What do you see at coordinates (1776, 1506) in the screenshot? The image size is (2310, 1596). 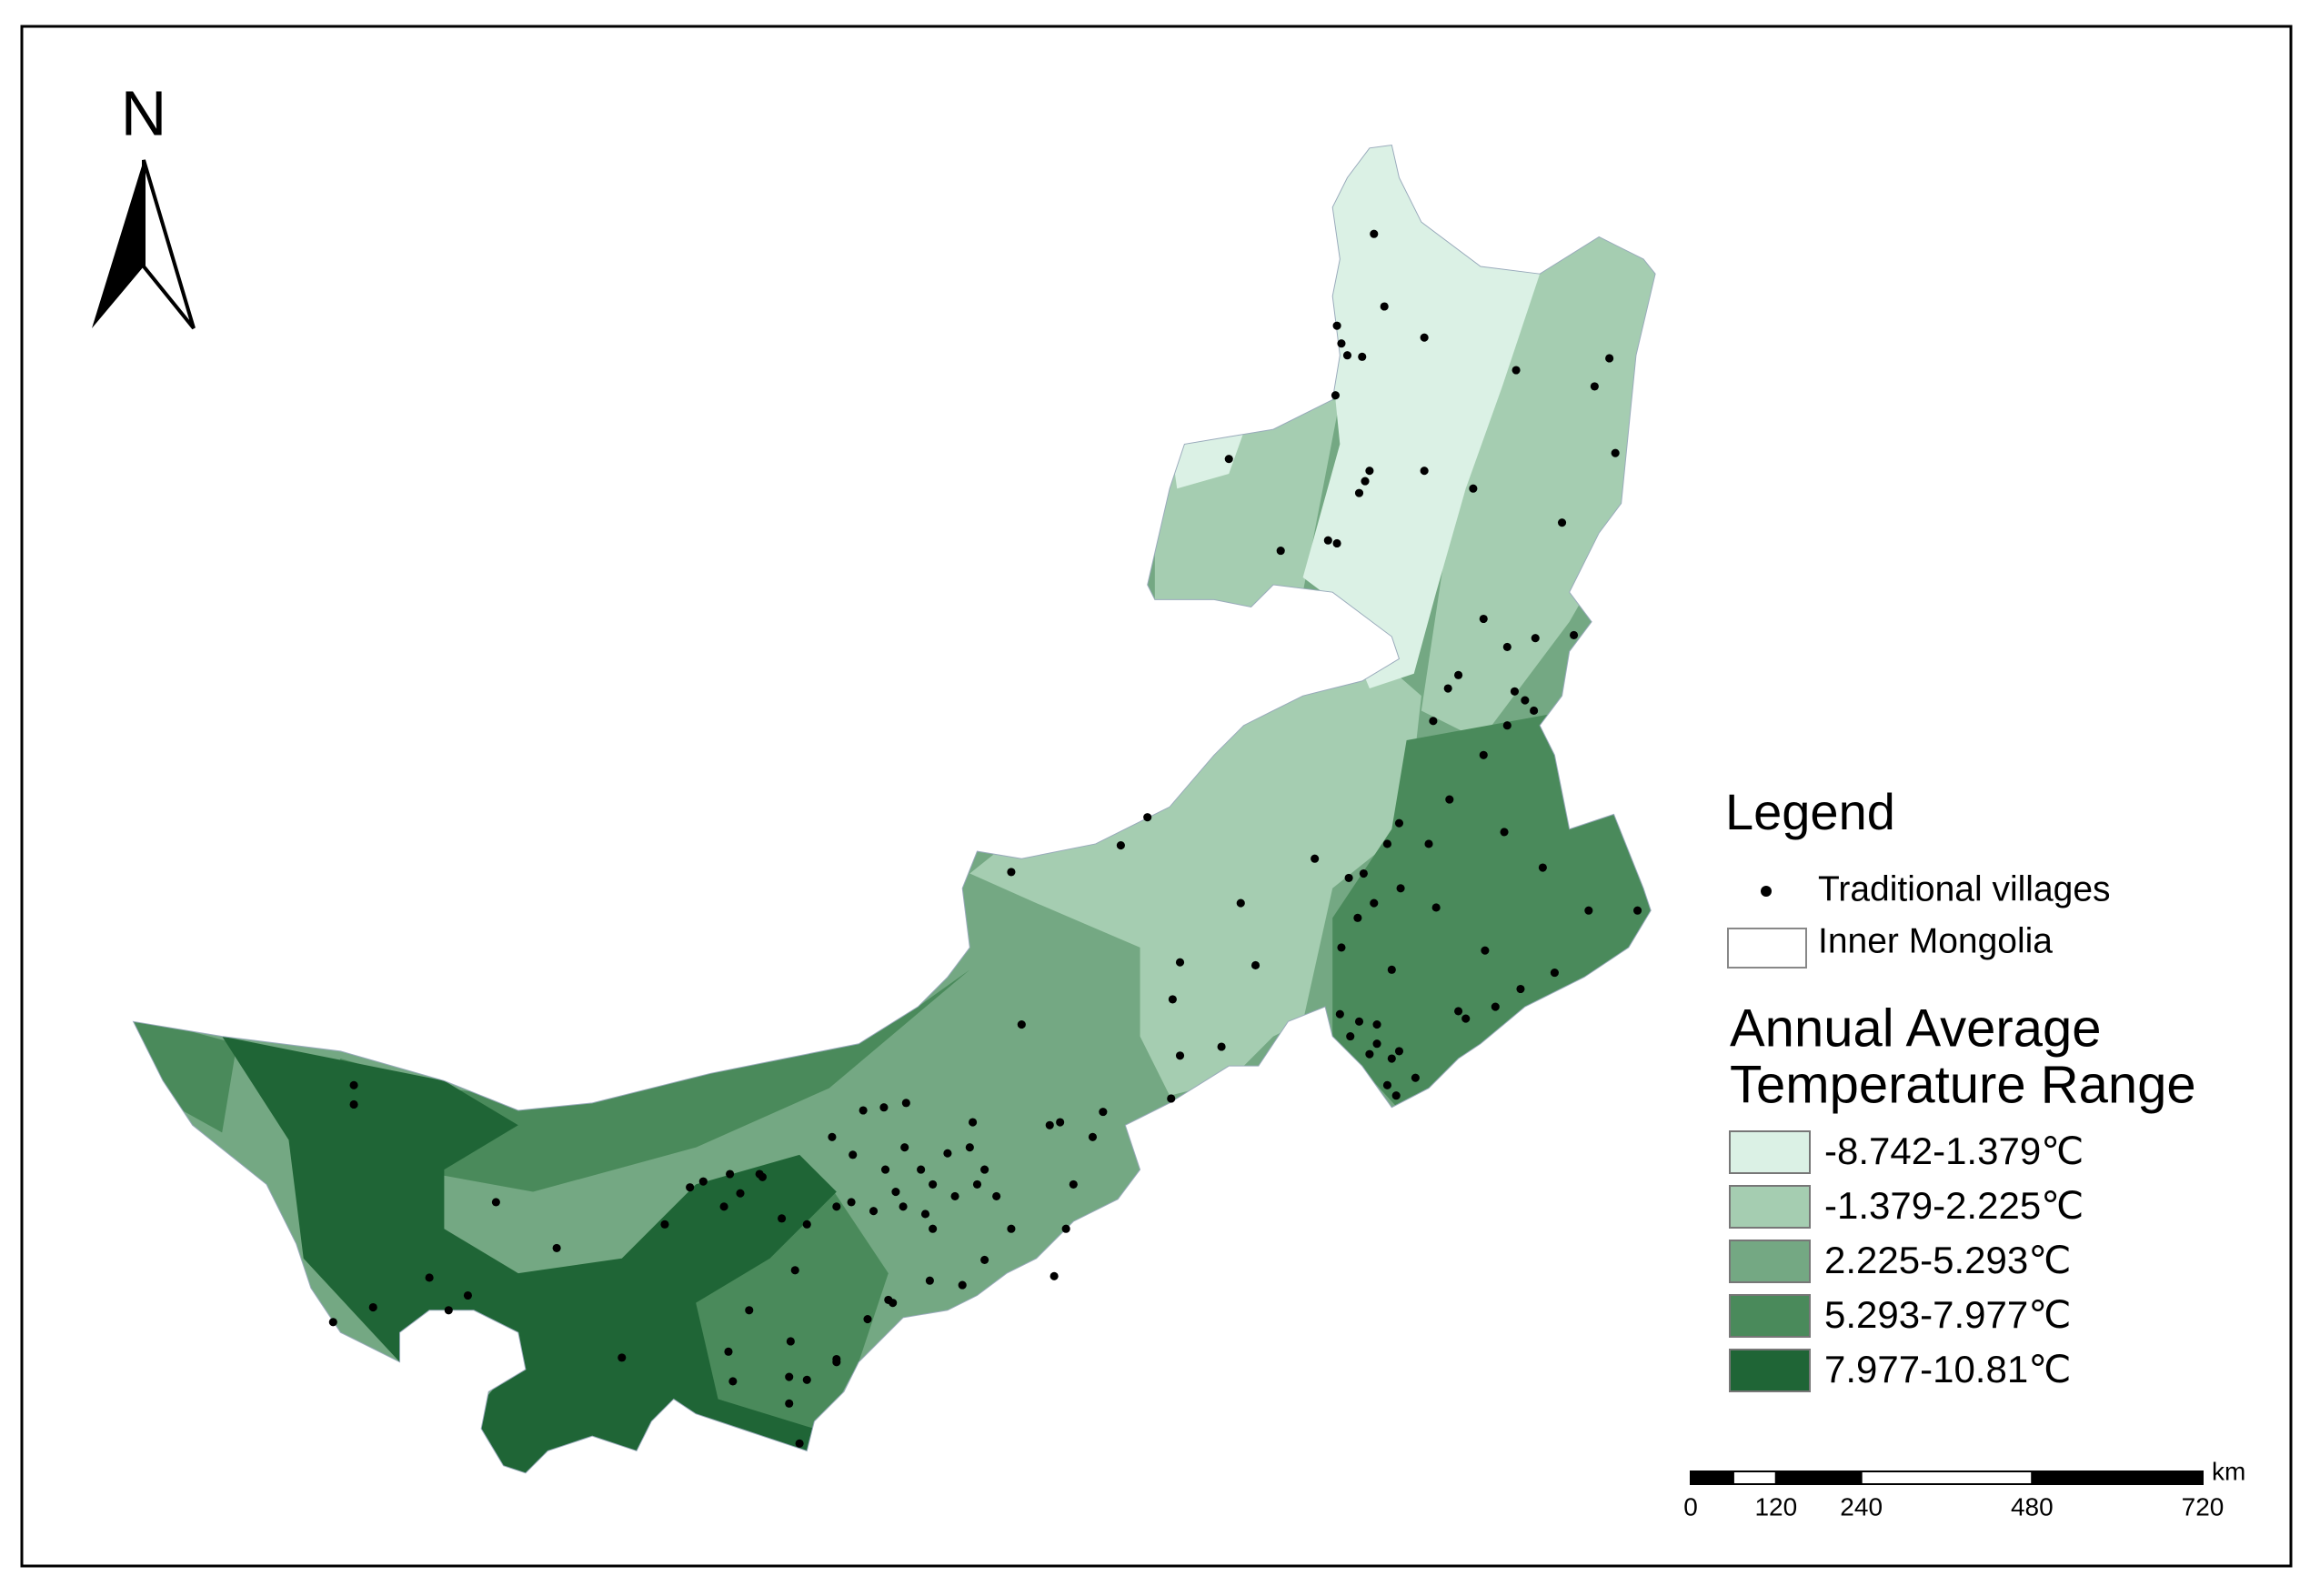 I see `scale-tick-label: 120` at bounding box center [1776, 1506].